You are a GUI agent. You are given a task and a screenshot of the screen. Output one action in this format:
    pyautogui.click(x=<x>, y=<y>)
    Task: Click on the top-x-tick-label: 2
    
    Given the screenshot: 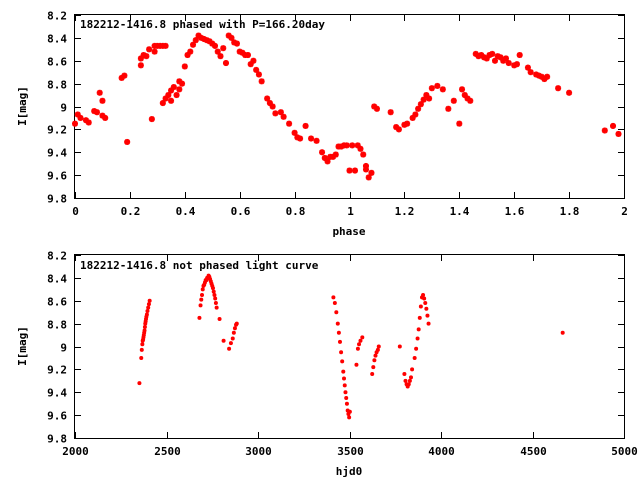 What is the action you would take?
    pyautogui.click(x=624, y=211)
    